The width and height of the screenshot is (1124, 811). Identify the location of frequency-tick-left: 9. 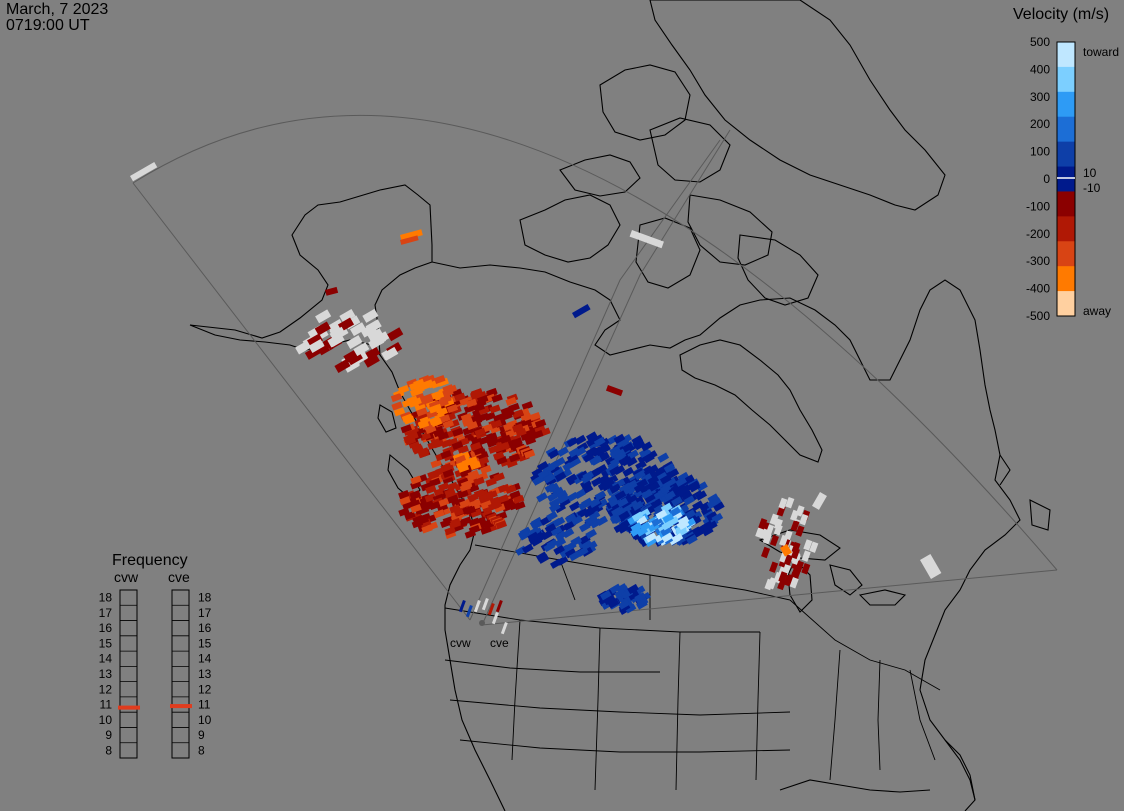
(108, 735).